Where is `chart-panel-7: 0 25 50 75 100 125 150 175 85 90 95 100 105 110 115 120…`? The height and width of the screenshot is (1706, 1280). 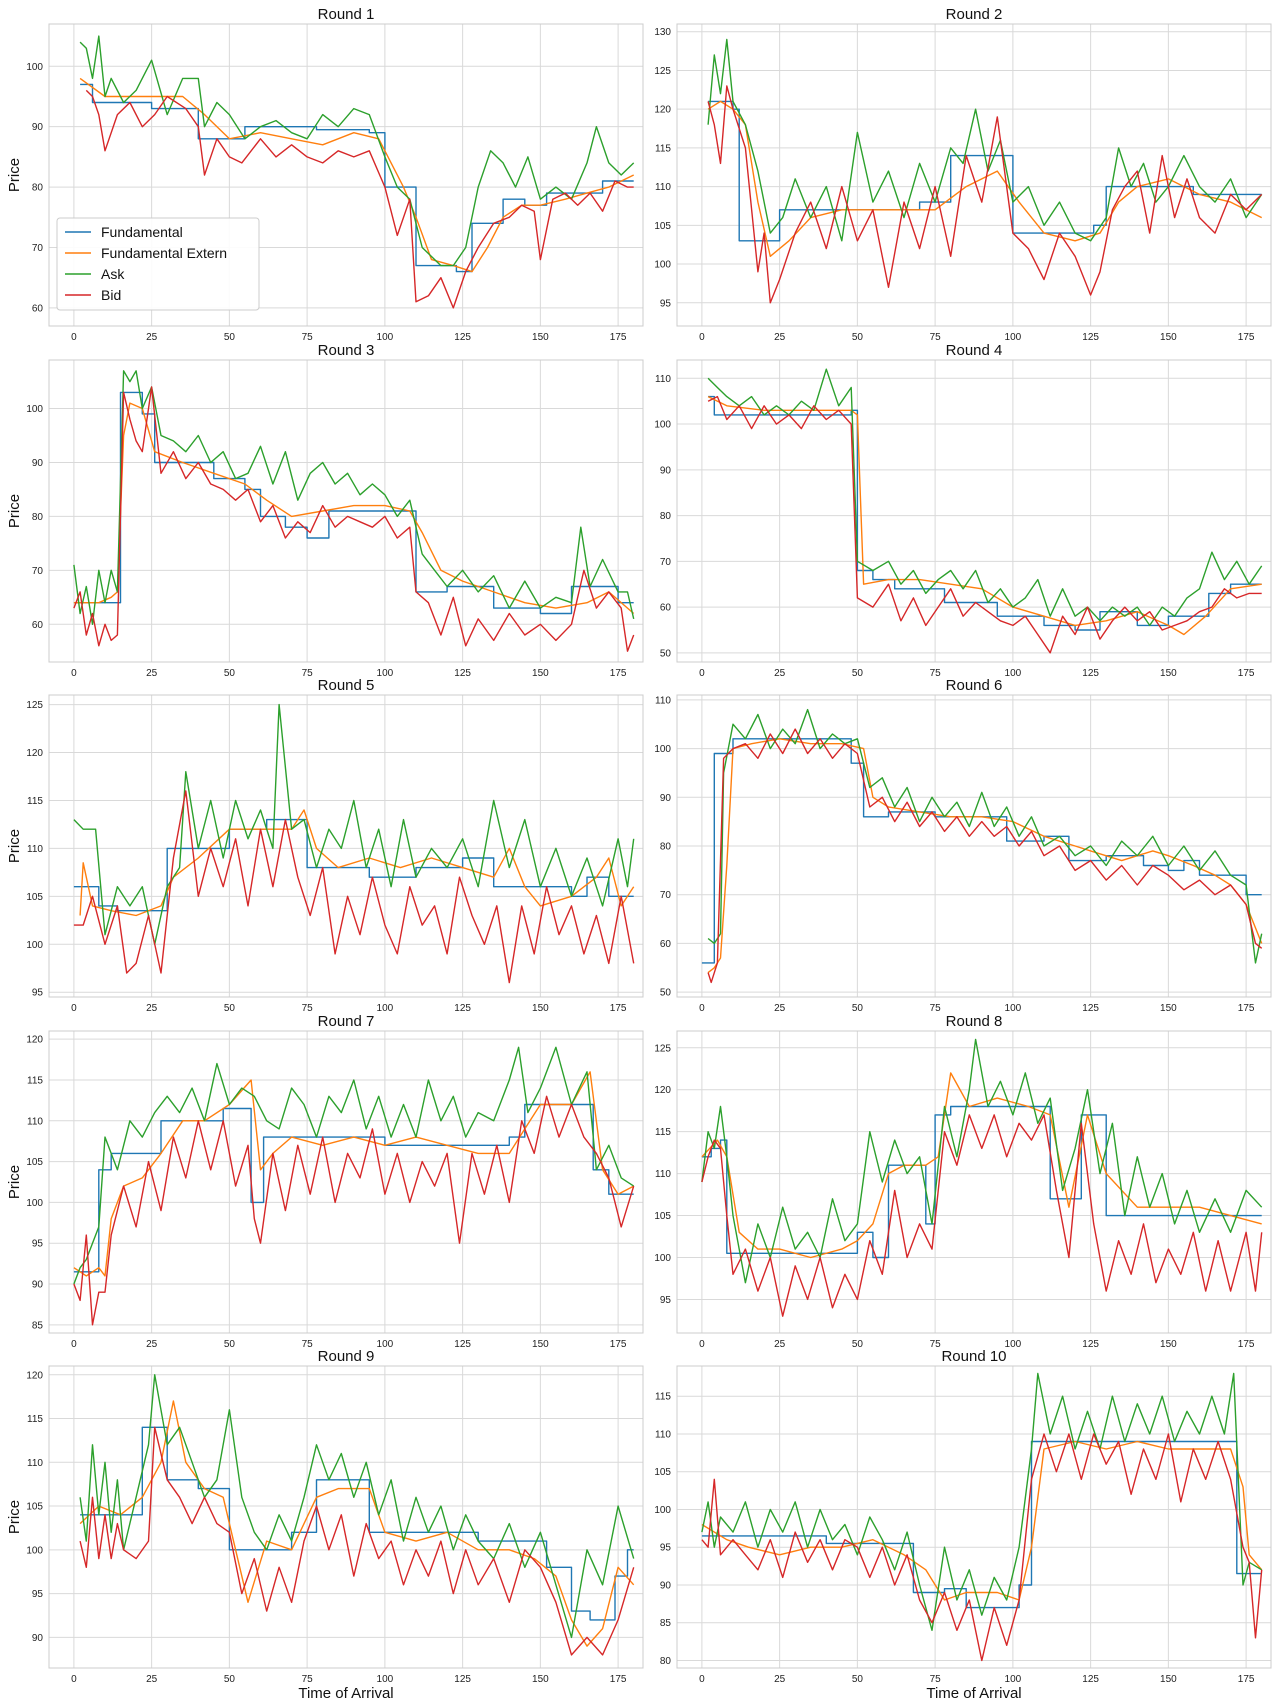
chart-panel-7: 0 25 50 75 100 125 150 175 85 90 95 100 105 110 115 120… is located at coordinates (325, 1181).